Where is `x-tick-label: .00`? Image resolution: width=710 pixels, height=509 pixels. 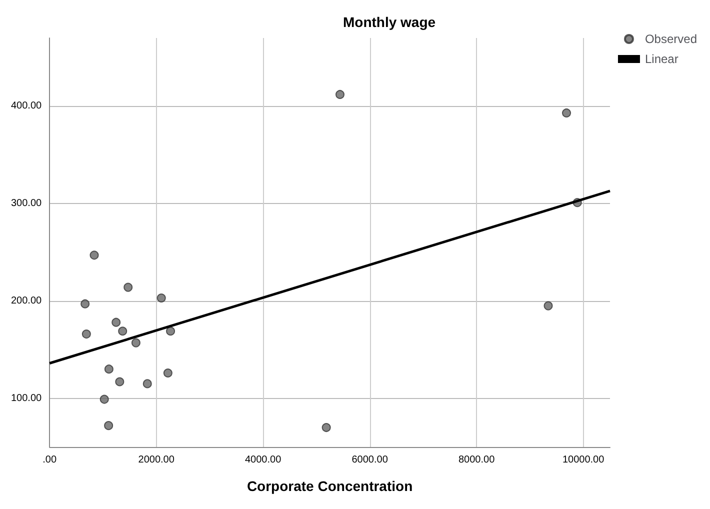
x-tick-label: .00 is located at coordinates (49, 460).